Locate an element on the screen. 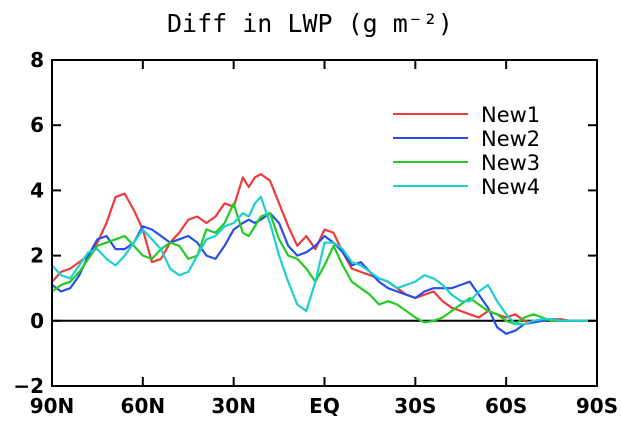 The image size is (622, 423). legend-label-new4: New4 is located at coordinates (510, 187).